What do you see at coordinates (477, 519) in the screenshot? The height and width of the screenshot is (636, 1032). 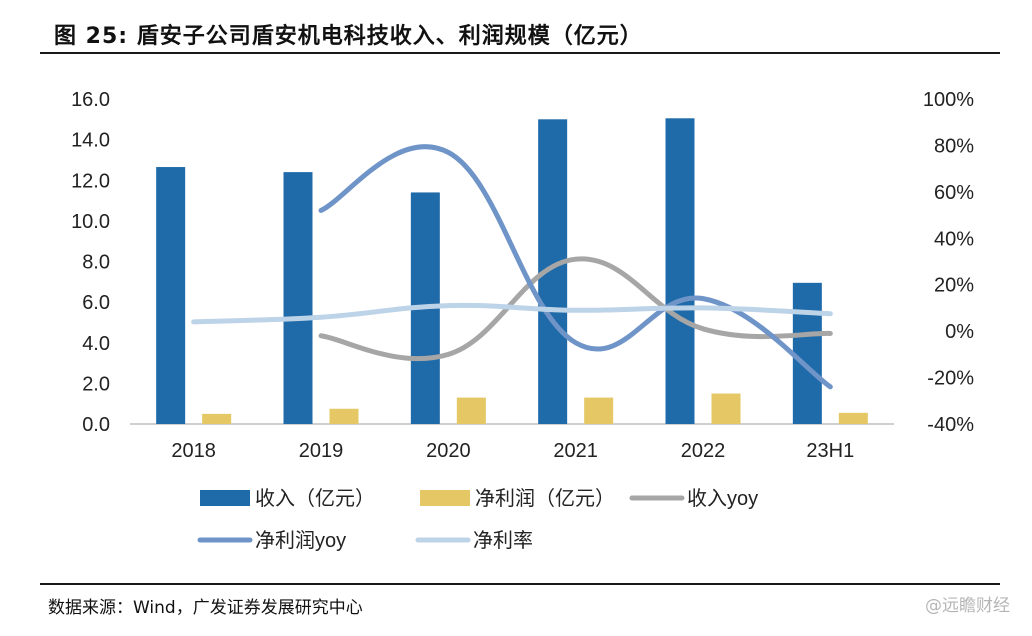 I see `legend: 收入（亿元） 净利润（亿元） 收入yoy 净利润yoy 净利率` at bounding box center [477, 519].